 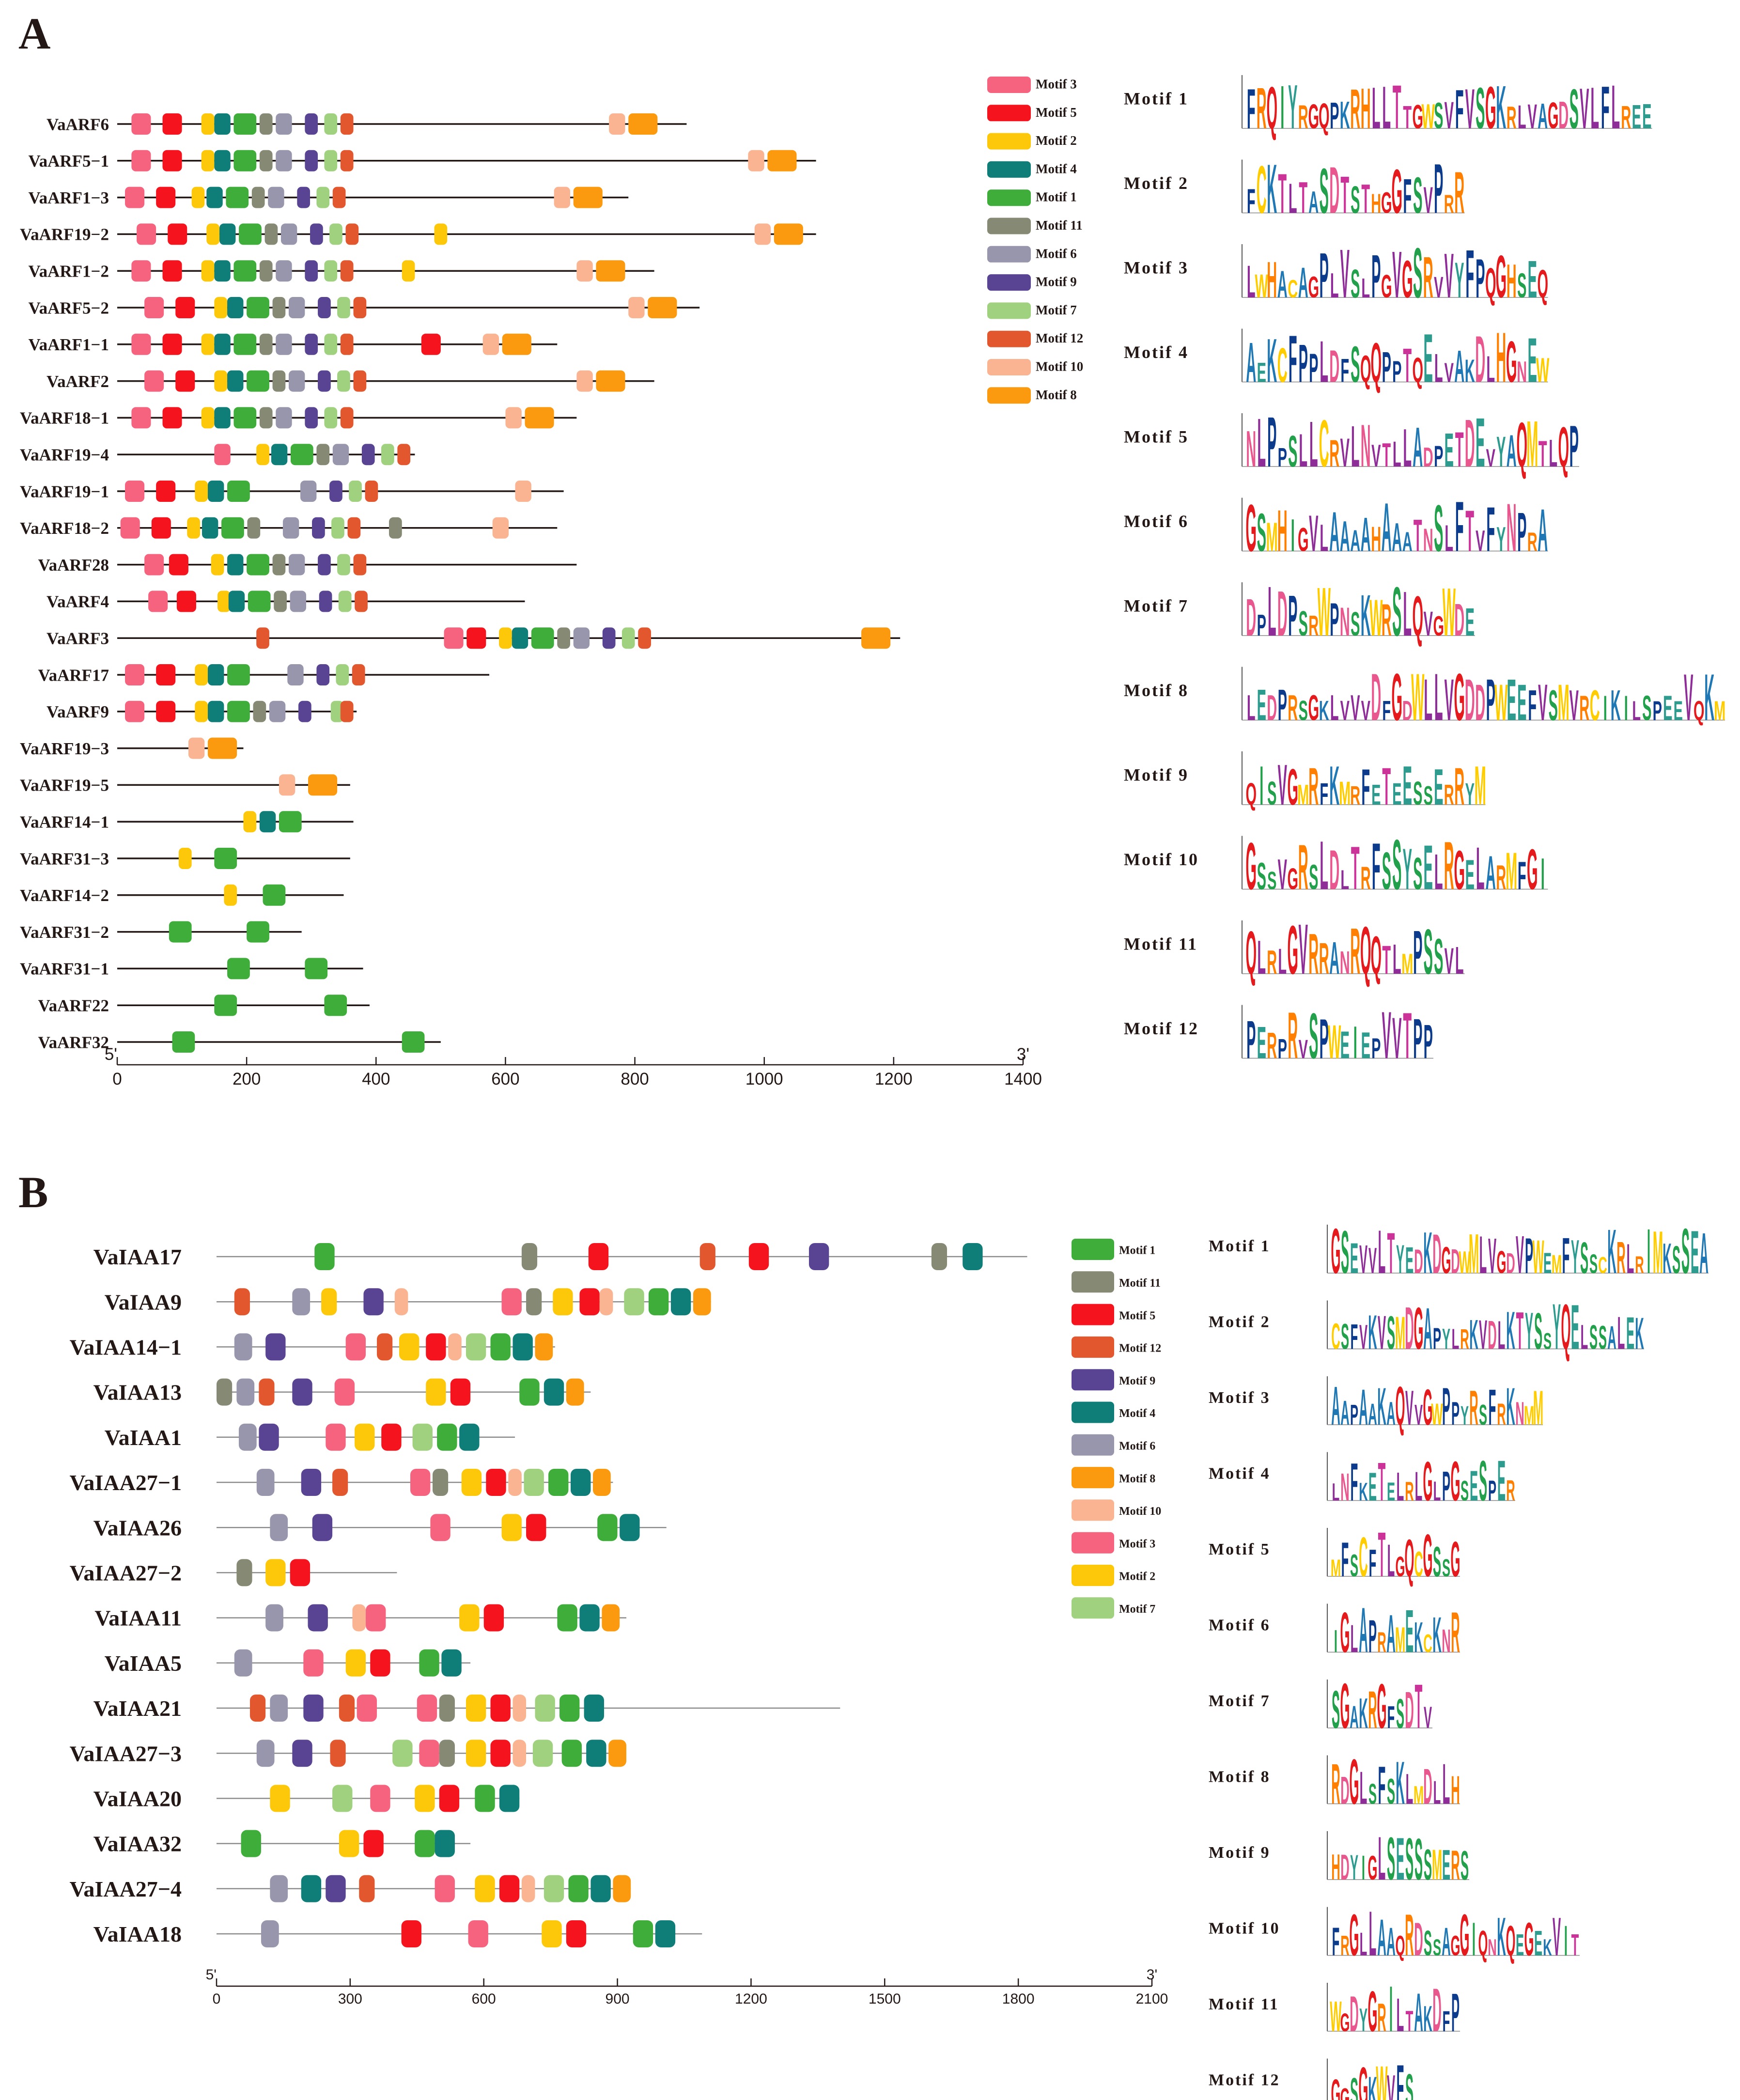 What do you see at coordinates (125, 1348) in the screenshot?
I see `gene-name: VaIAA14−1` at bounding box center [125, 1348].